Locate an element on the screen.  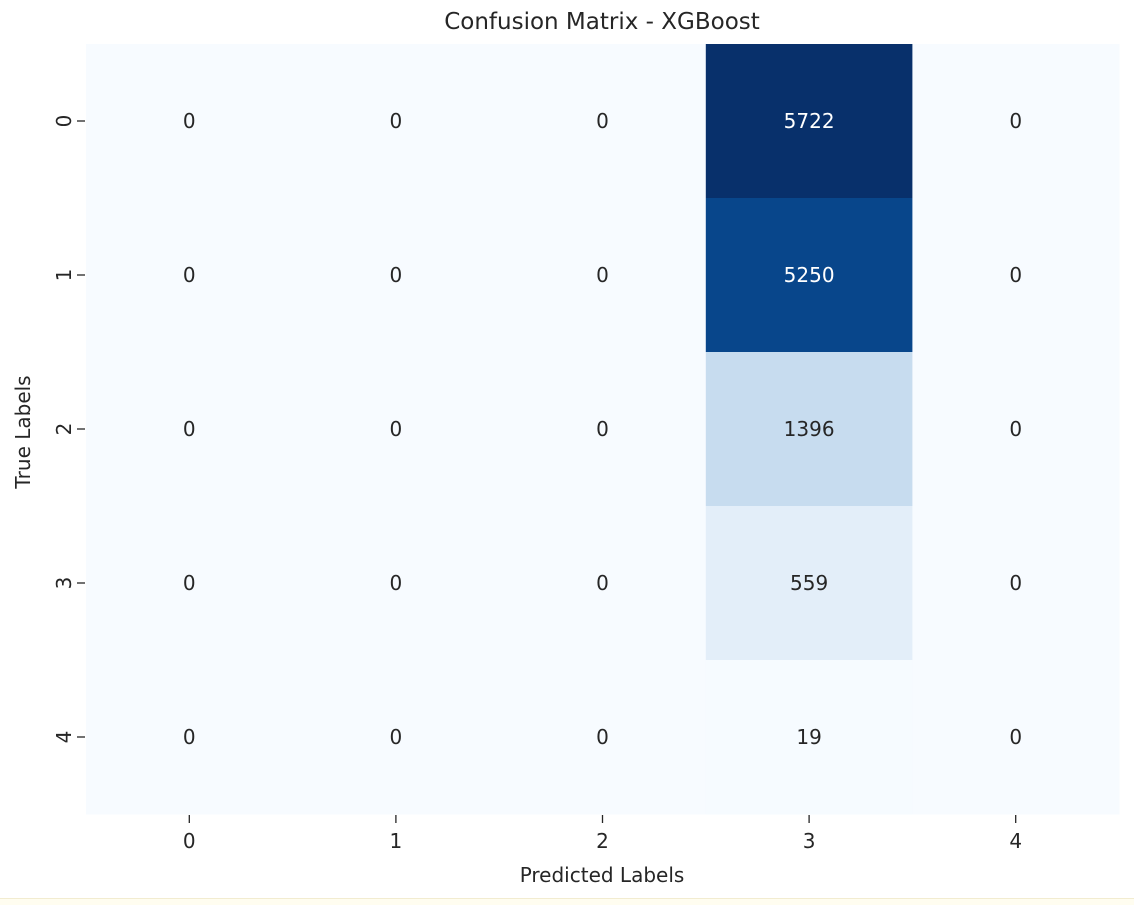
x-tick-label-0: 0 is located at coordinates (189, 841).